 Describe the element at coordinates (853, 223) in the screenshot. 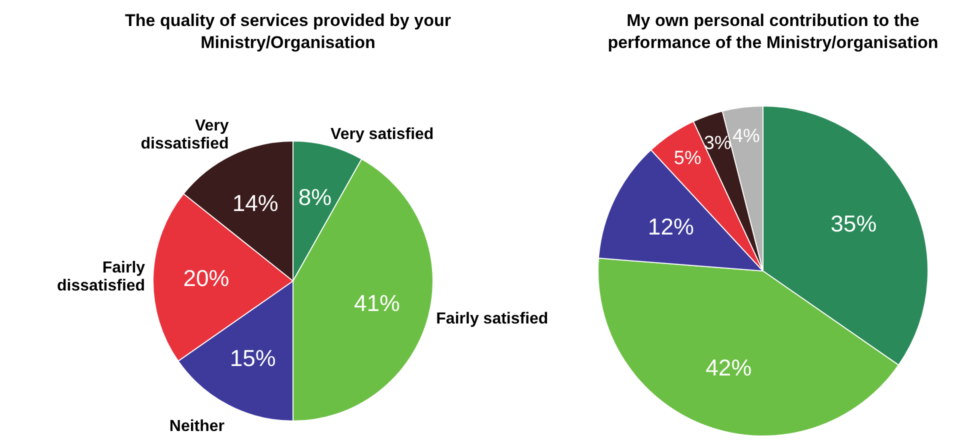

I see `data-label: 35%` at that location.